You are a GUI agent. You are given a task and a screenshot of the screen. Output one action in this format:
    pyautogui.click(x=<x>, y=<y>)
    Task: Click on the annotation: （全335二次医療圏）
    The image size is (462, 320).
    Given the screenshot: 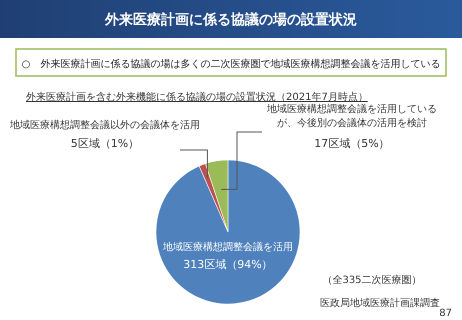 What is the action you would take?
    pyautogui.click(x=372, y=280)
    